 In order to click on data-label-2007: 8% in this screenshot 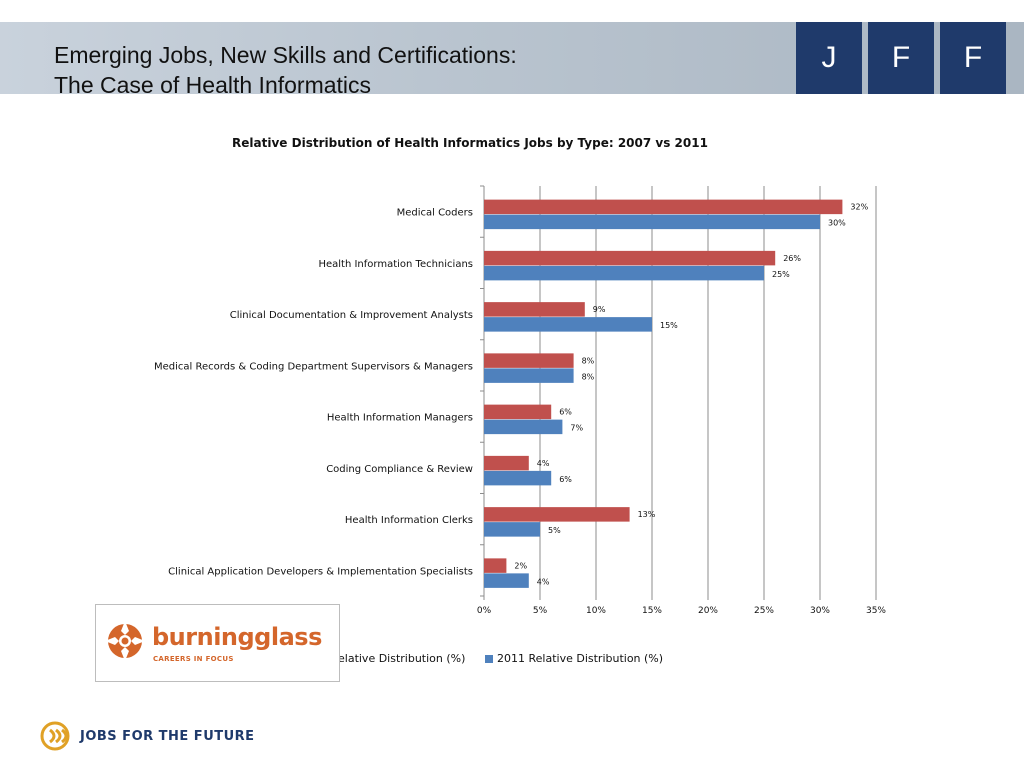, I will do `click(588, 360)`.